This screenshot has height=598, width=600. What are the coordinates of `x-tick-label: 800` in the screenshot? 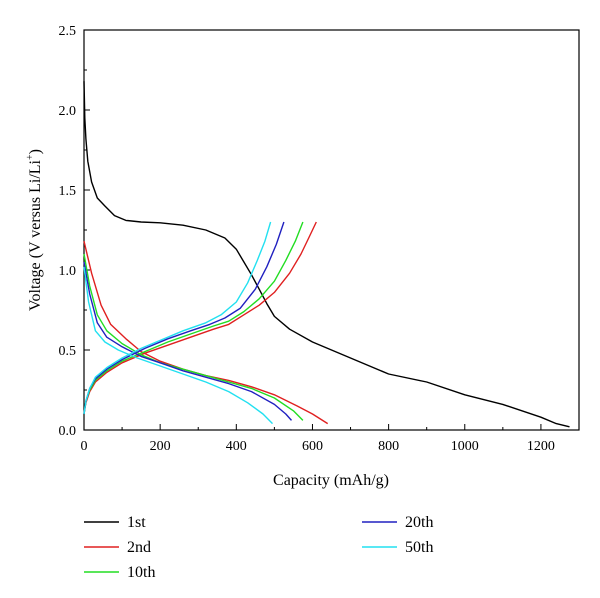 It's located at (388, 446).